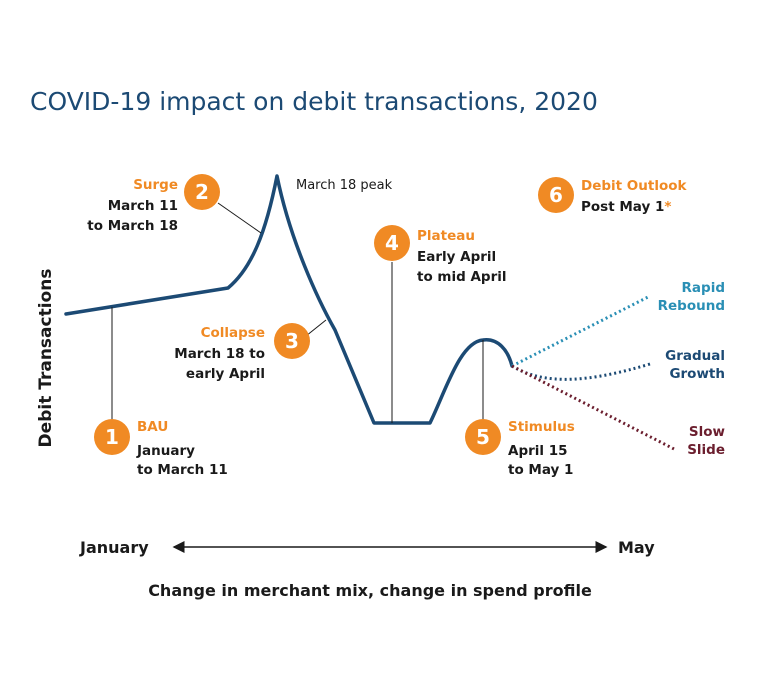 This screenshot has height=690, width=768. Describe the element at coordinates (667, 207) in the screenshot. I see `footnote-mark: *` at that location.